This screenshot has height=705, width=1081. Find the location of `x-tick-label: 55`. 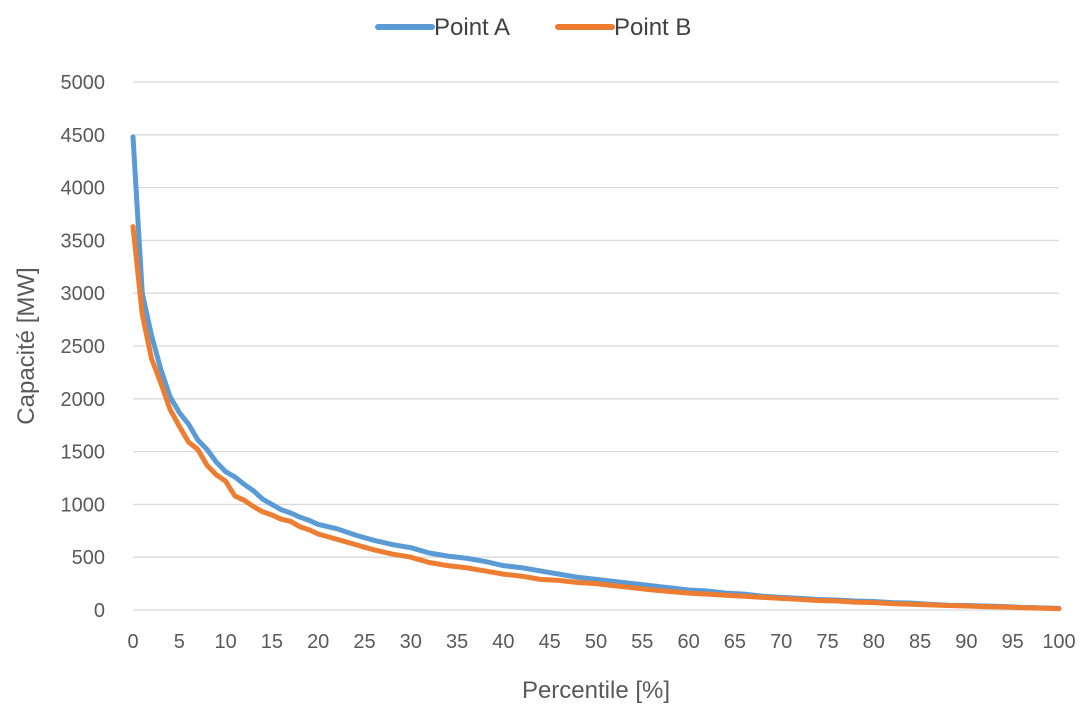

x-tick-label: 55 is located at coordinates (642, 642).